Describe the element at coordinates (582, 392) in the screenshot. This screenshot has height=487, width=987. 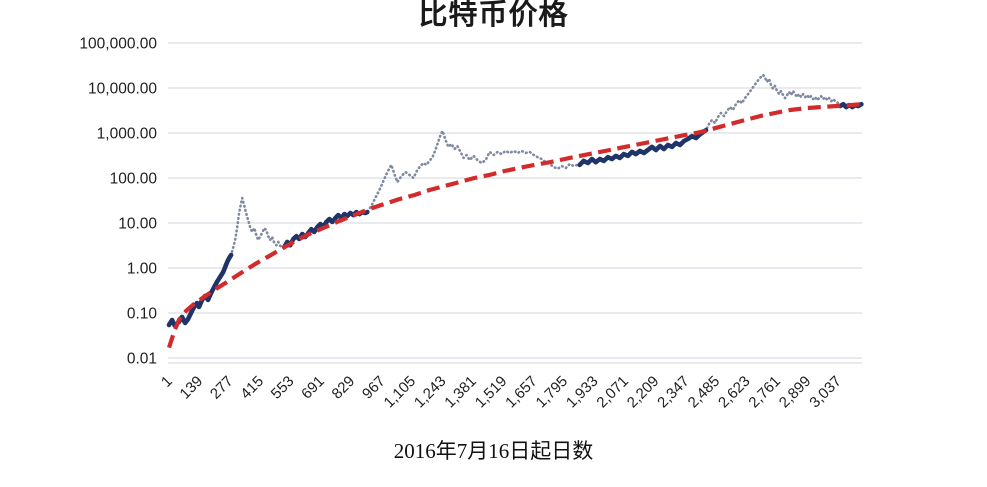
I see `x-axis-label: 1,933` at that location.